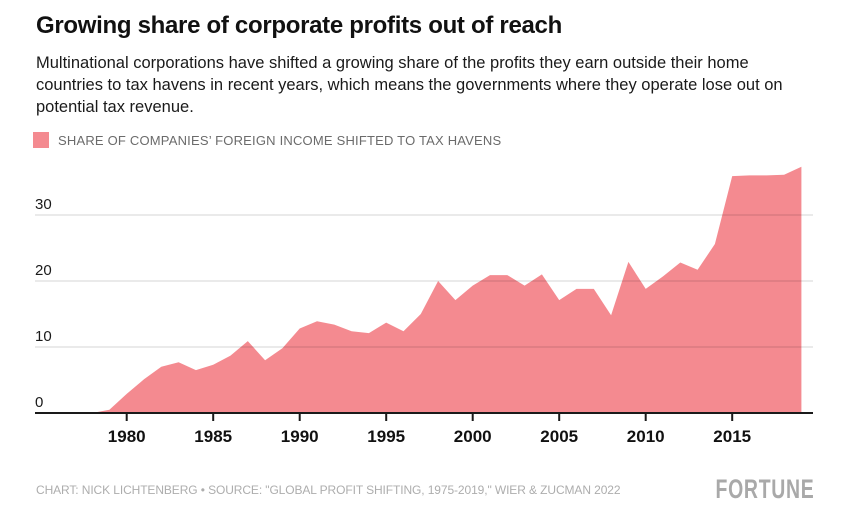  I want to click on fortune-logo: FORTUNE, so click(764, 489).